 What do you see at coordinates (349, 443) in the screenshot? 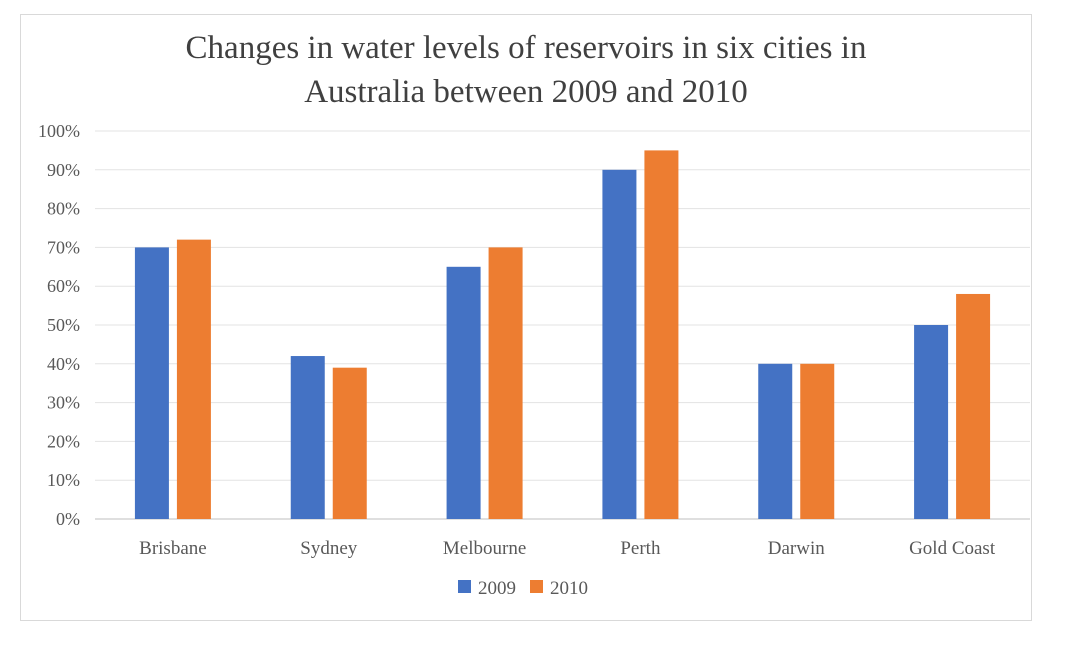
I see `bar-2010-sydney` at bounding box center [349, 443].